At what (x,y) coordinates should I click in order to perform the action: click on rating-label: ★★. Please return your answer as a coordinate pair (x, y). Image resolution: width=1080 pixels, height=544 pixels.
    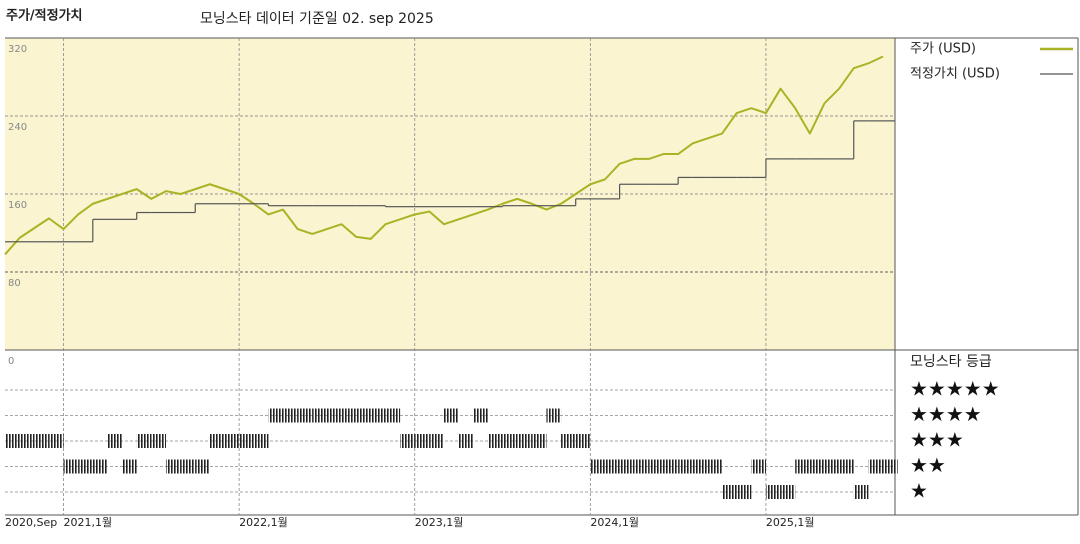
    Looking at the image, I should click on (928, 465).